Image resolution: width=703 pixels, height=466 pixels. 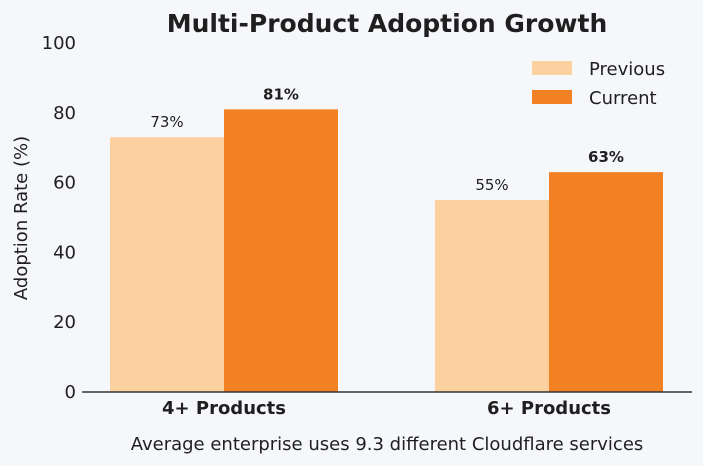 I want to click on y-axis-label: Adoption Rate (%), so click(x=21, y=218).